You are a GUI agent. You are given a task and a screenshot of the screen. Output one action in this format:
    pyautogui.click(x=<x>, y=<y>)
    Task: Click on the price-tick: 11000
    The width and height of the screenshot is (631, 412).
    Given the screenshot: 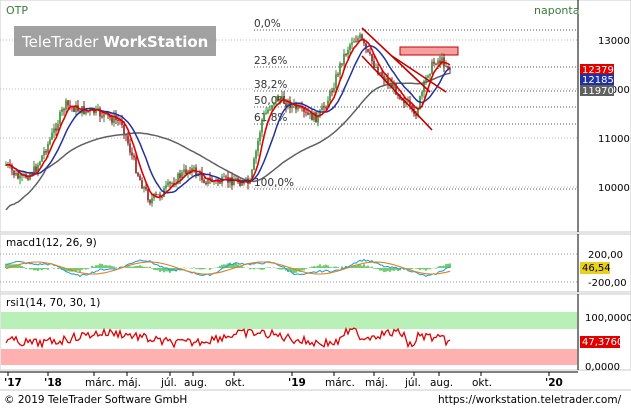 What is the action you would take?
    pyautogui.click(x=614, y=139)
    